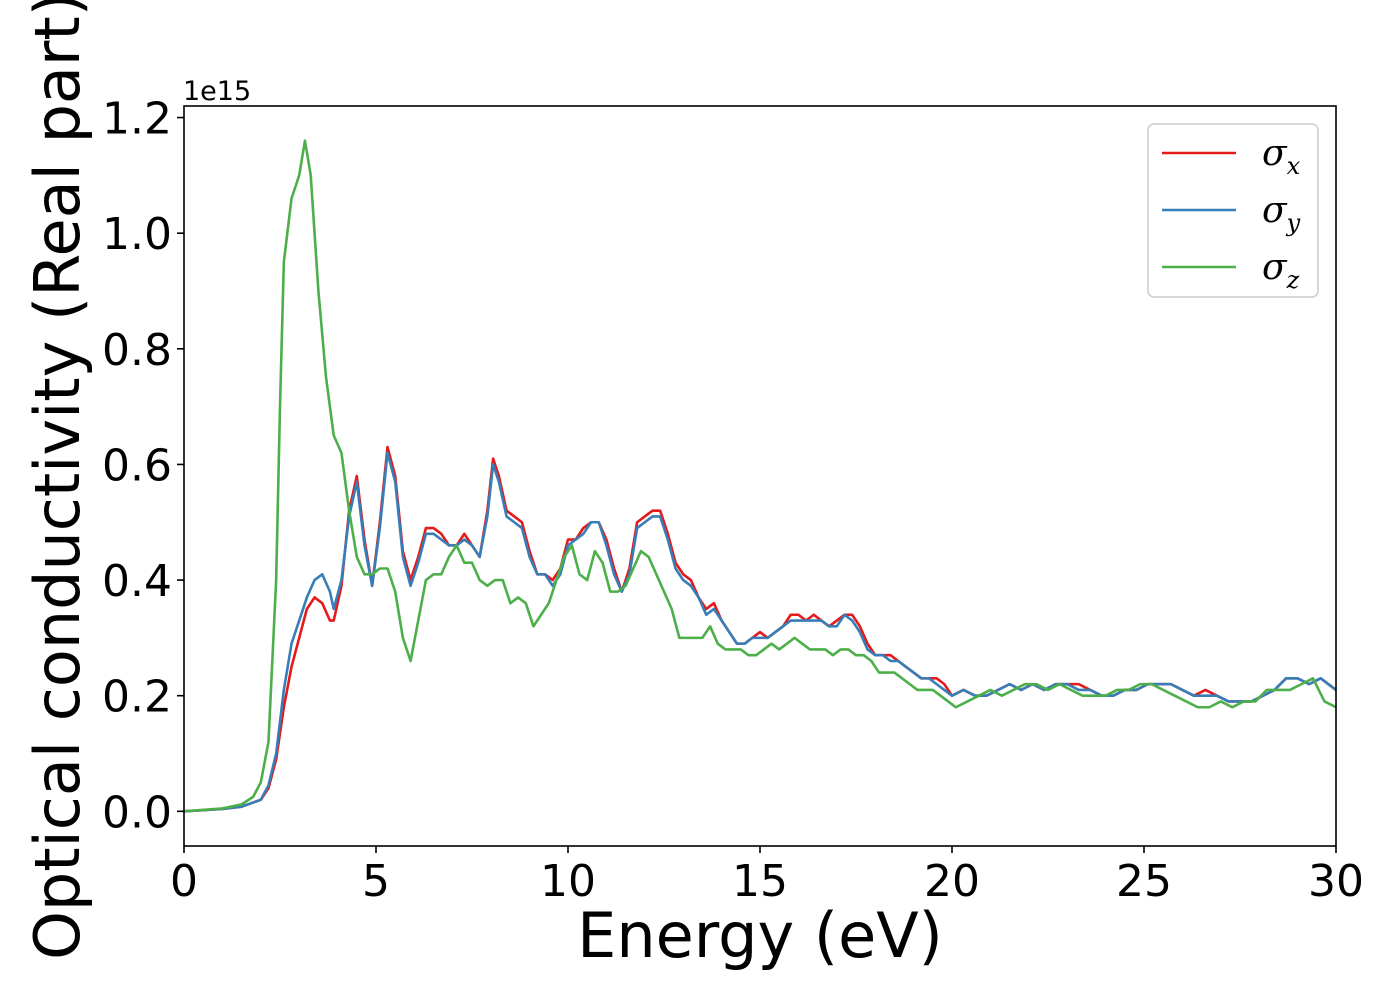  I want to click on y-tick-label: 1.2, so click(137, 119).